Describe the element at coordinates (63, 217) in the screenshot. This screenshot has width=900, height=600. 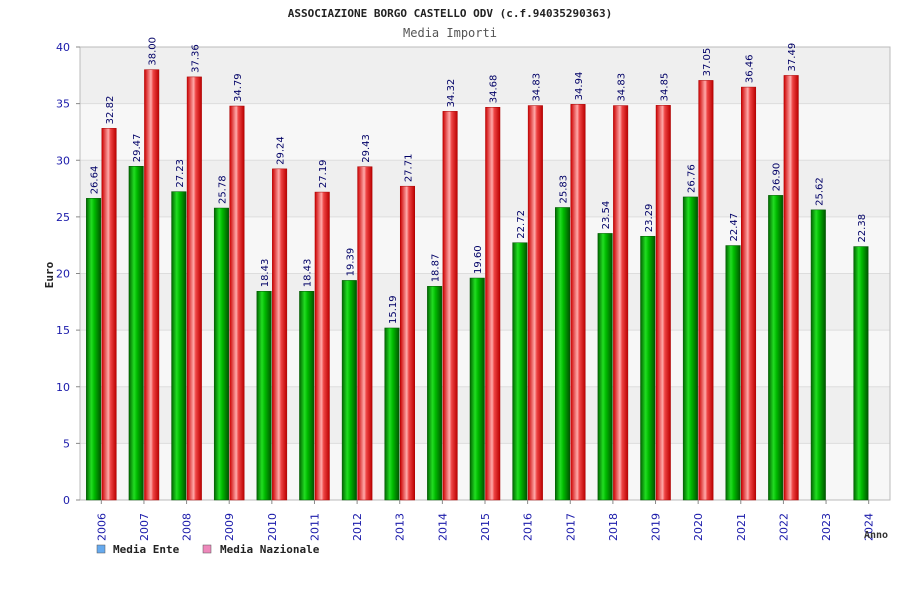
I see `y-tick-label: 25` at that location.